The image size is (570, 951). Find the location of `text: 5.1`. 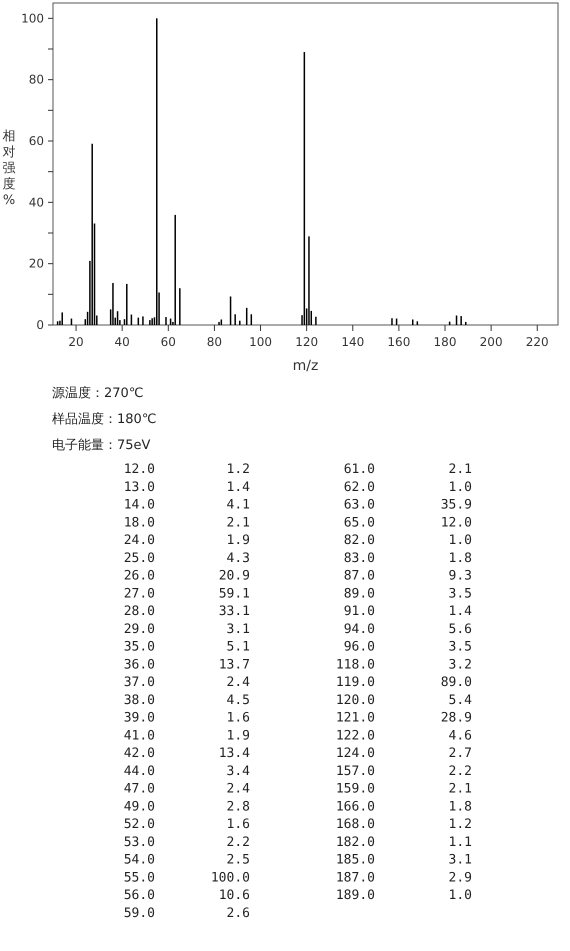

text: 5.1 is located at coordinates (238, 647).